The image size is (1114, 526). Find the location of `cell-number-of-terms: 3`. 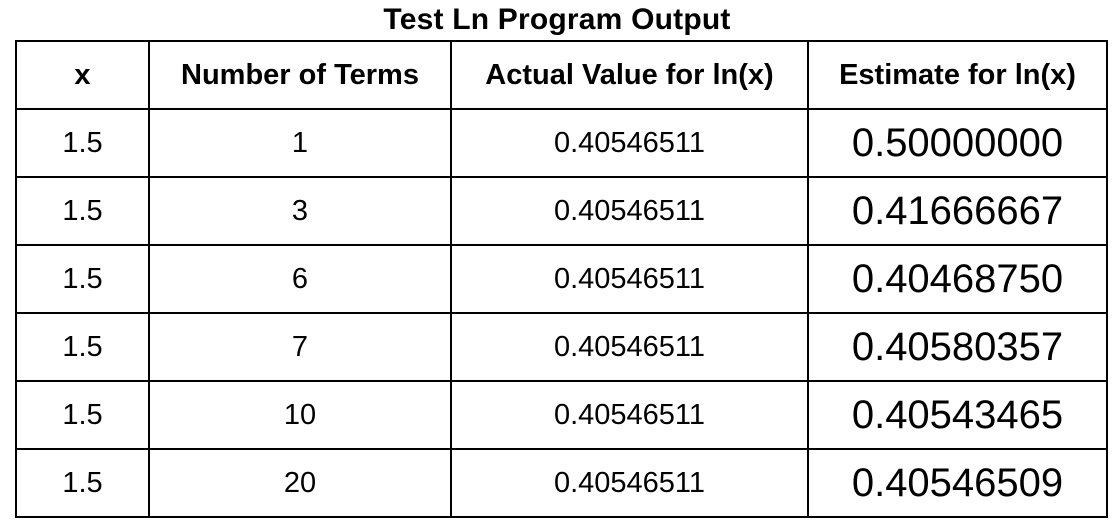

cell-number-of-terms: 3 is located at coordinates (300, 211).